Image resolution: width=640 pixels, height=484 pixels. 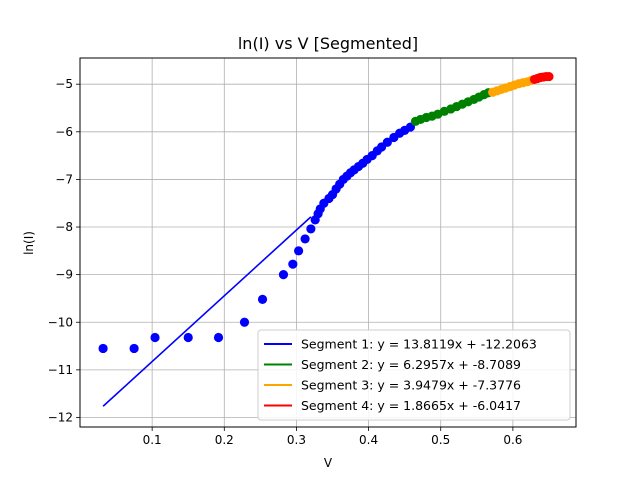 What do you see at coordinates (296, 440) in the screenshot?
I see `x-tick-label: 0.3` at bounding box center [296, 440].